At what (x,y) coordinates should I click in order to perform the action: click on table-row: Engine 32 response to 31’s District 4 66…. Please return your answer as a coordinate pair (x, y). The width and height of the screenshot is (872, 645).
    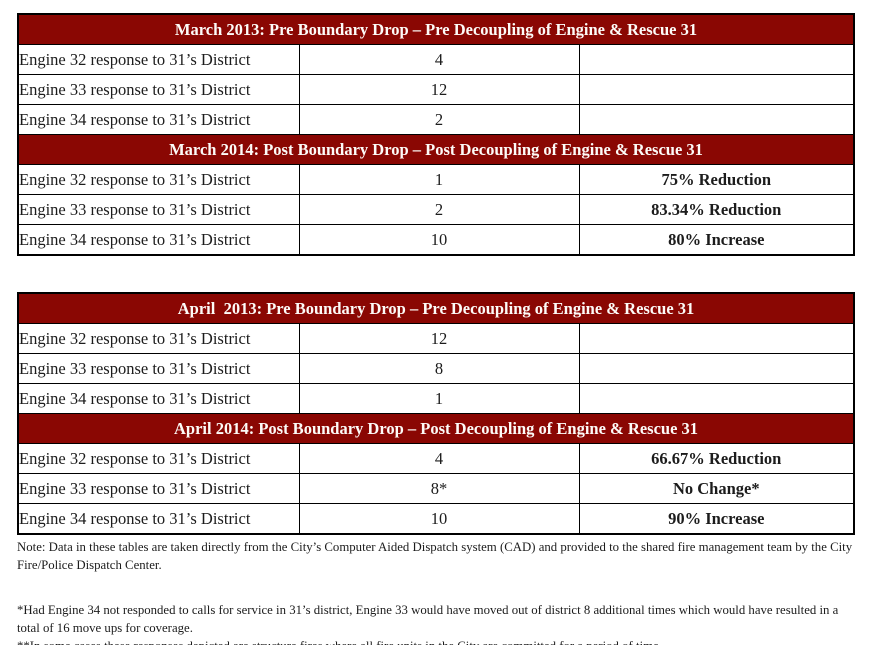
    Looking at the image, I should click on (436, 458).